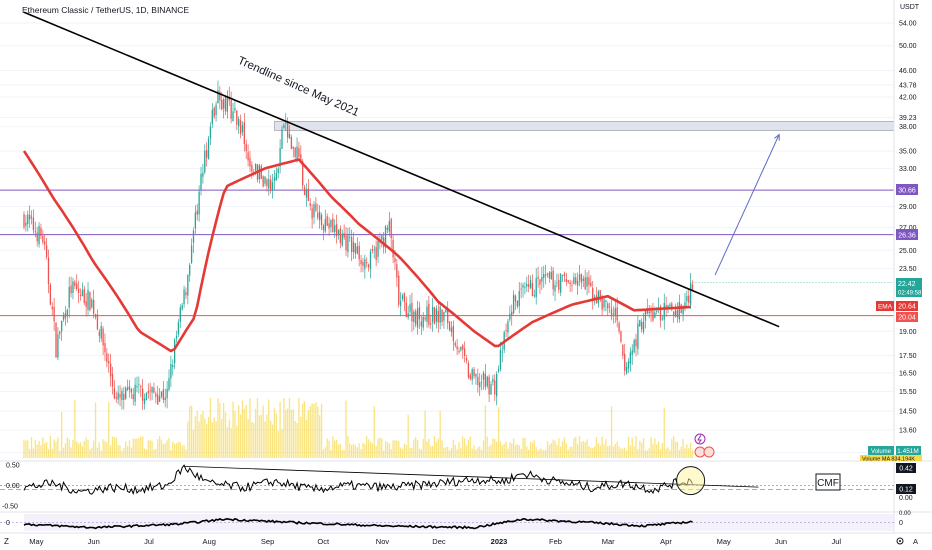 This screenshot has height=550, width=932. What do you see at coordinates (691, 481) in the screenshot?
I see `cmf-highlight-circle` at bounding box center [691, 481].